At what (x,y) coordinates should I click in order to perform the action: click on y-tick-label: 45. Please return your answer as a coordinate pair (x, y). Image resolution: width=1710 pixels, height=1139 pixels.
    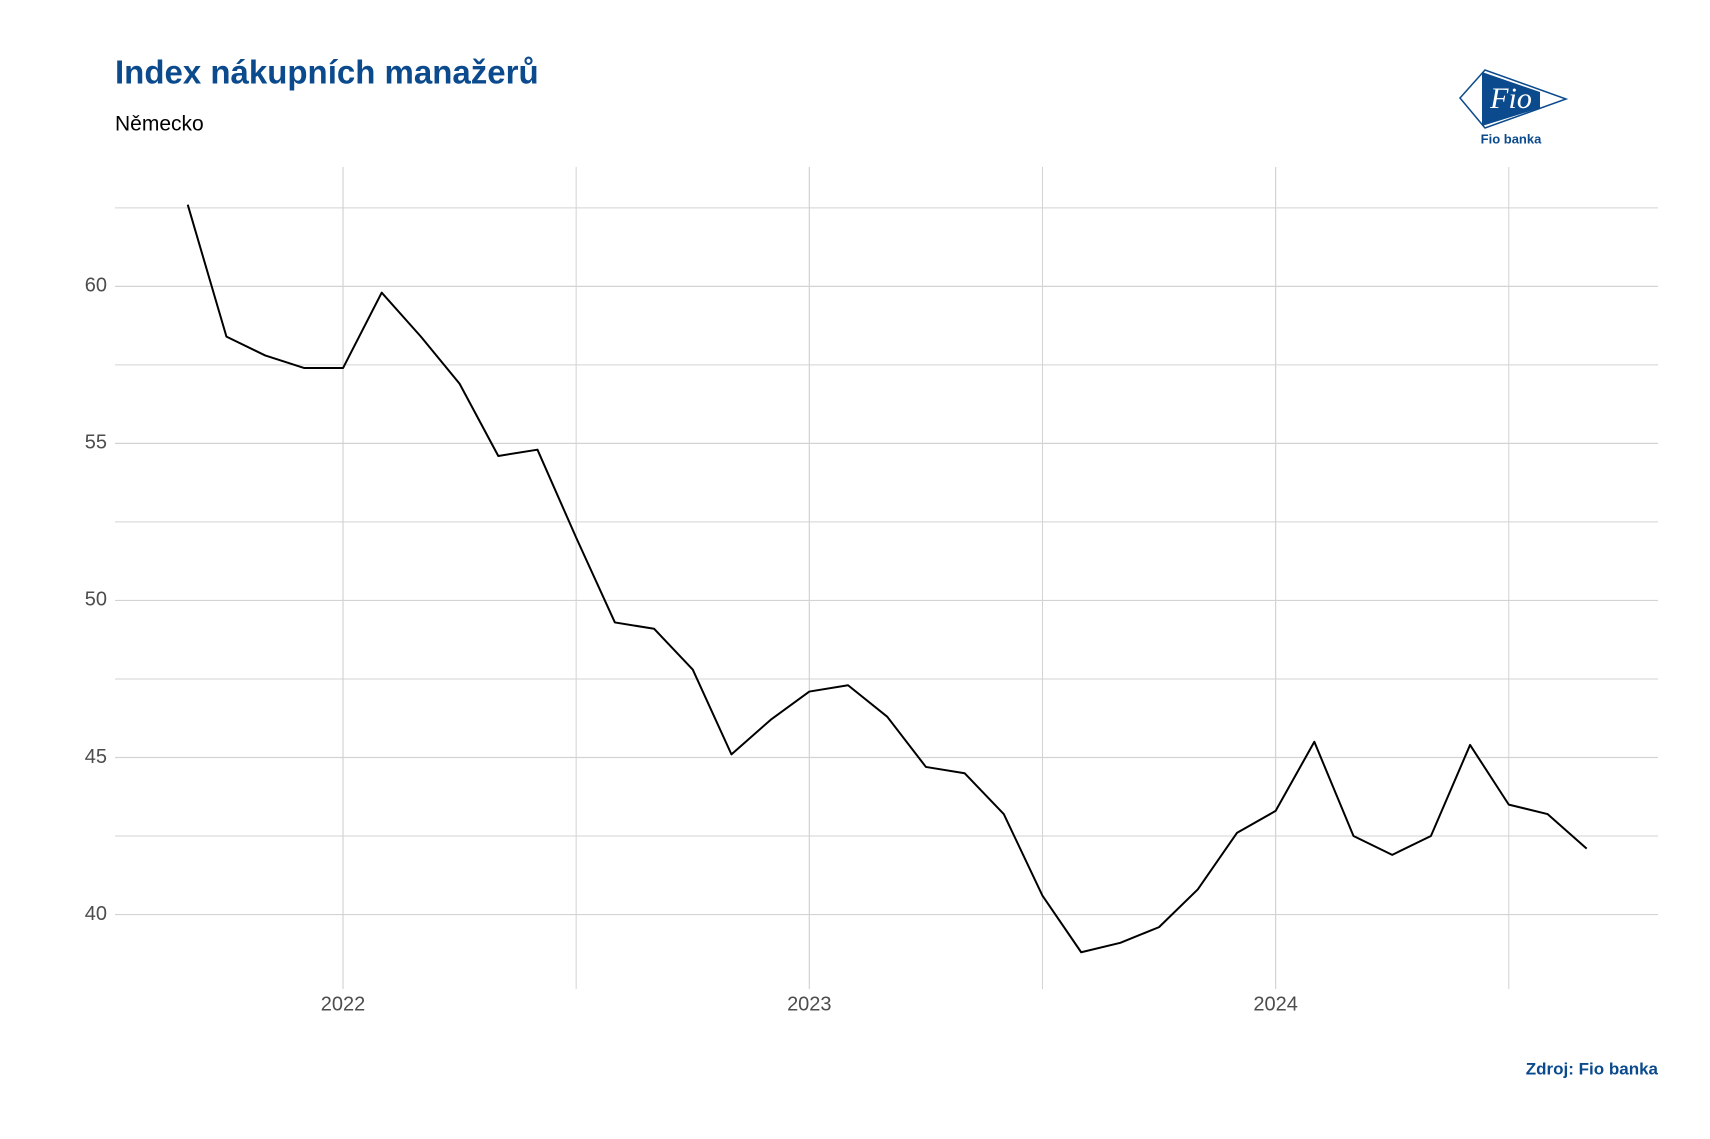
    Looking at the image, I should click on (96, 757).